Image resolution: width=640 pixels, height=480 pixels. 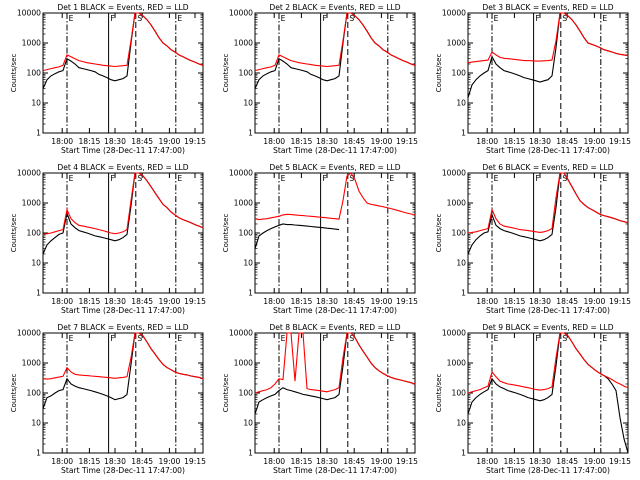 What do you see at coordinates (122, 167) in the screenshot?
I see `panel-title: Det 4 BLACK = Events, RED = LLD` at bounding box center [122, 167].